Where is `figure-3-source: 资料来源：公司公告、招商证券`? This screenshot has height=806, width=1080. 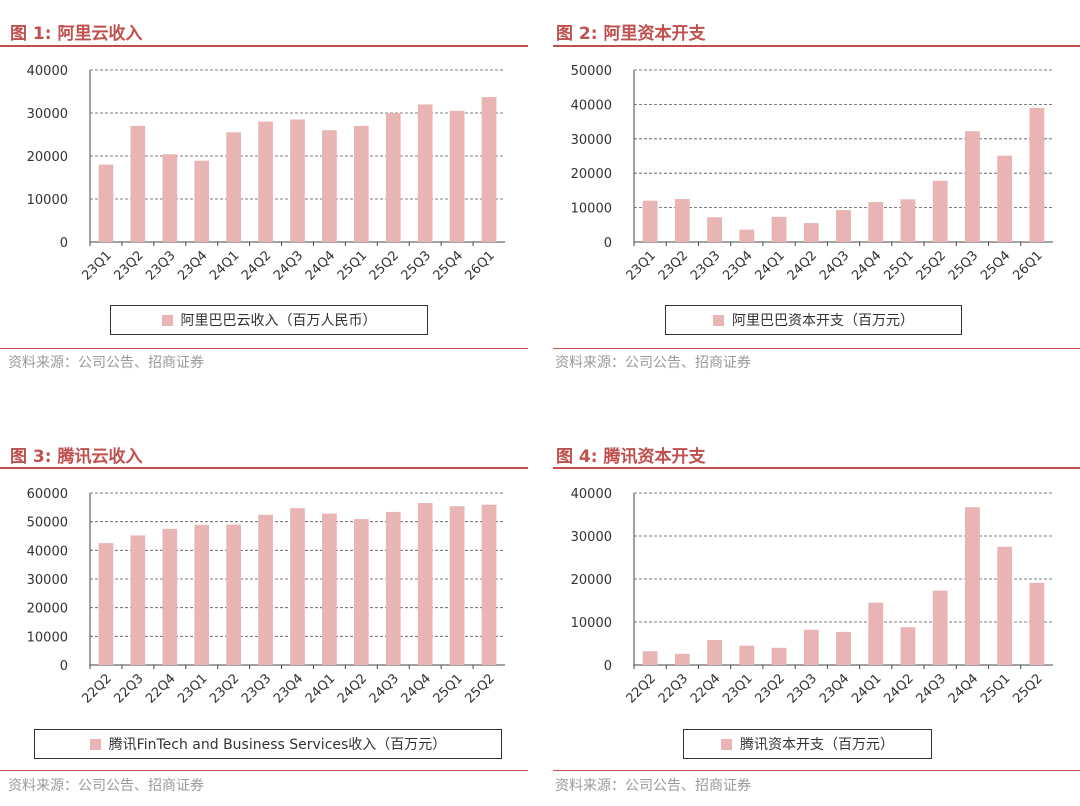 figure-3-source: 资料来源：公司公告、招商证券 is located at coordinates (106, 786).